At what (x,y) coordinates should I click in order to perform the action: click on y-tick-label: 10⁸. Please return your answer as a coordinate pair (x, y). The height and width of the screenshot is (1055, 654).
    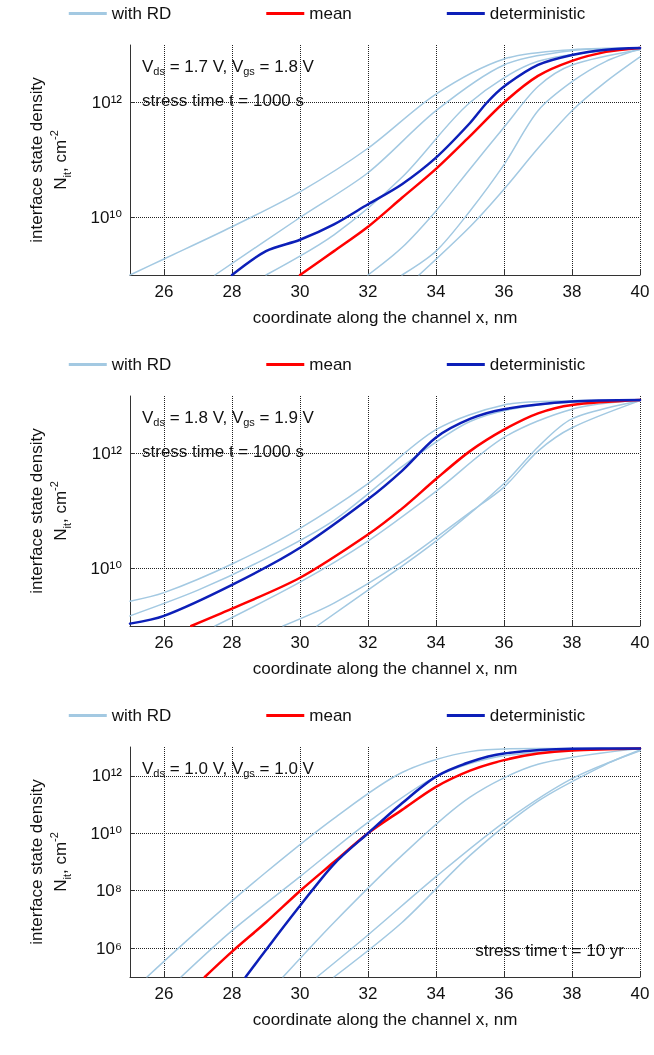
    Looking at the image, I should click on (108, 891).